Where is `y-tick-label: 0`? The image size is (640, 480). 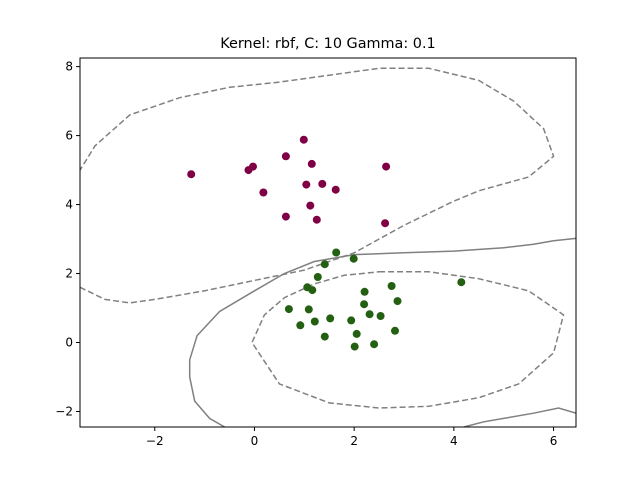 y-tick-label: 0 is located at coordinates (69, 343).